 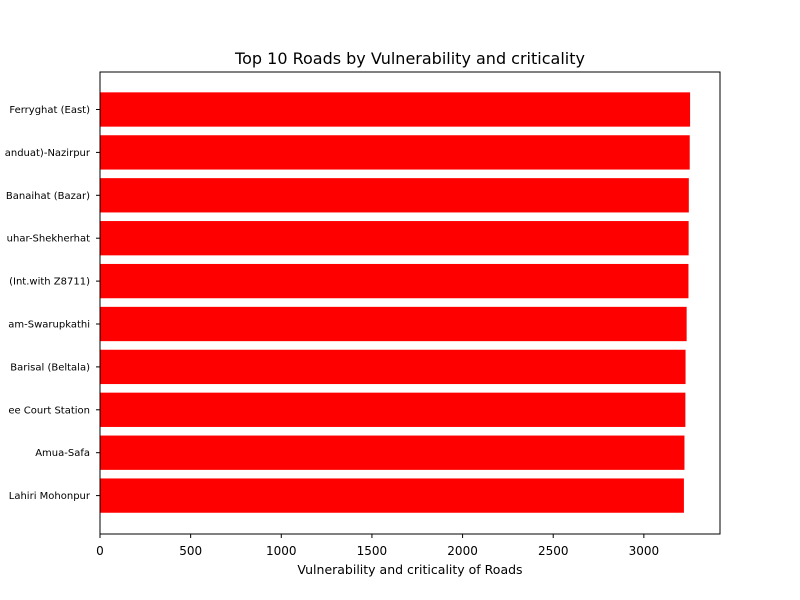 I want to click on y-tick-label-8: Amua-Safa, so click(x=62, y=453).